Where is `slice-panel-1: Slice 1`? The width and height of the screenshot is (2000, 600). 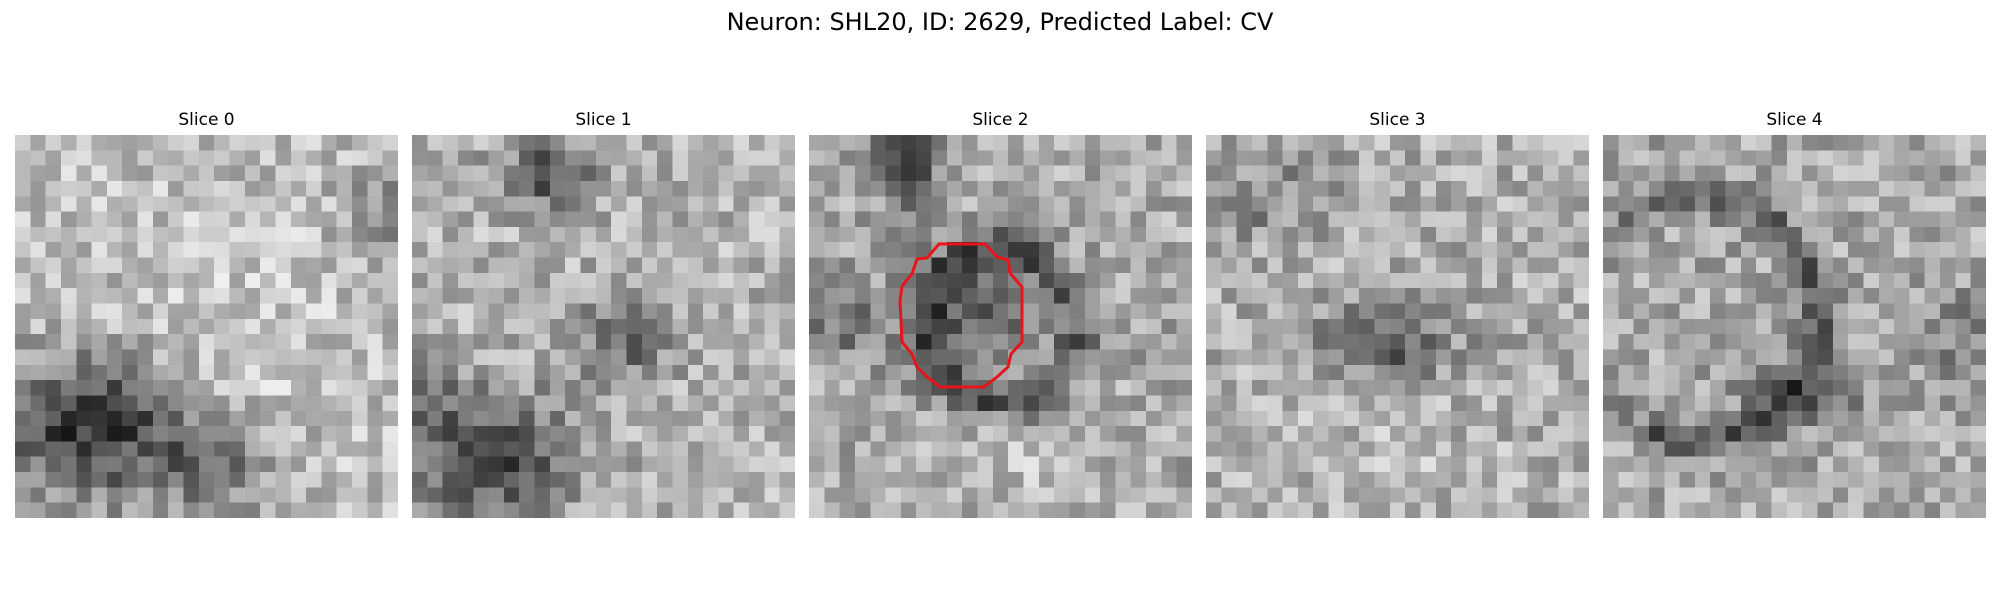 slice-panel-1: Slice 1 is located at coordinates (603, 313).